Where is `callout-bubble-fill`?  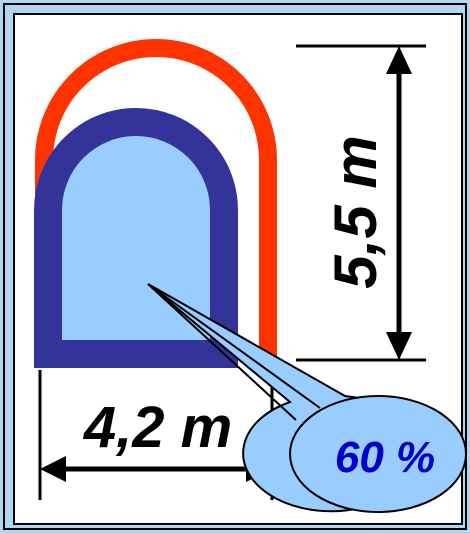 callout-bubble-fill is located at coordinates (378, 454).